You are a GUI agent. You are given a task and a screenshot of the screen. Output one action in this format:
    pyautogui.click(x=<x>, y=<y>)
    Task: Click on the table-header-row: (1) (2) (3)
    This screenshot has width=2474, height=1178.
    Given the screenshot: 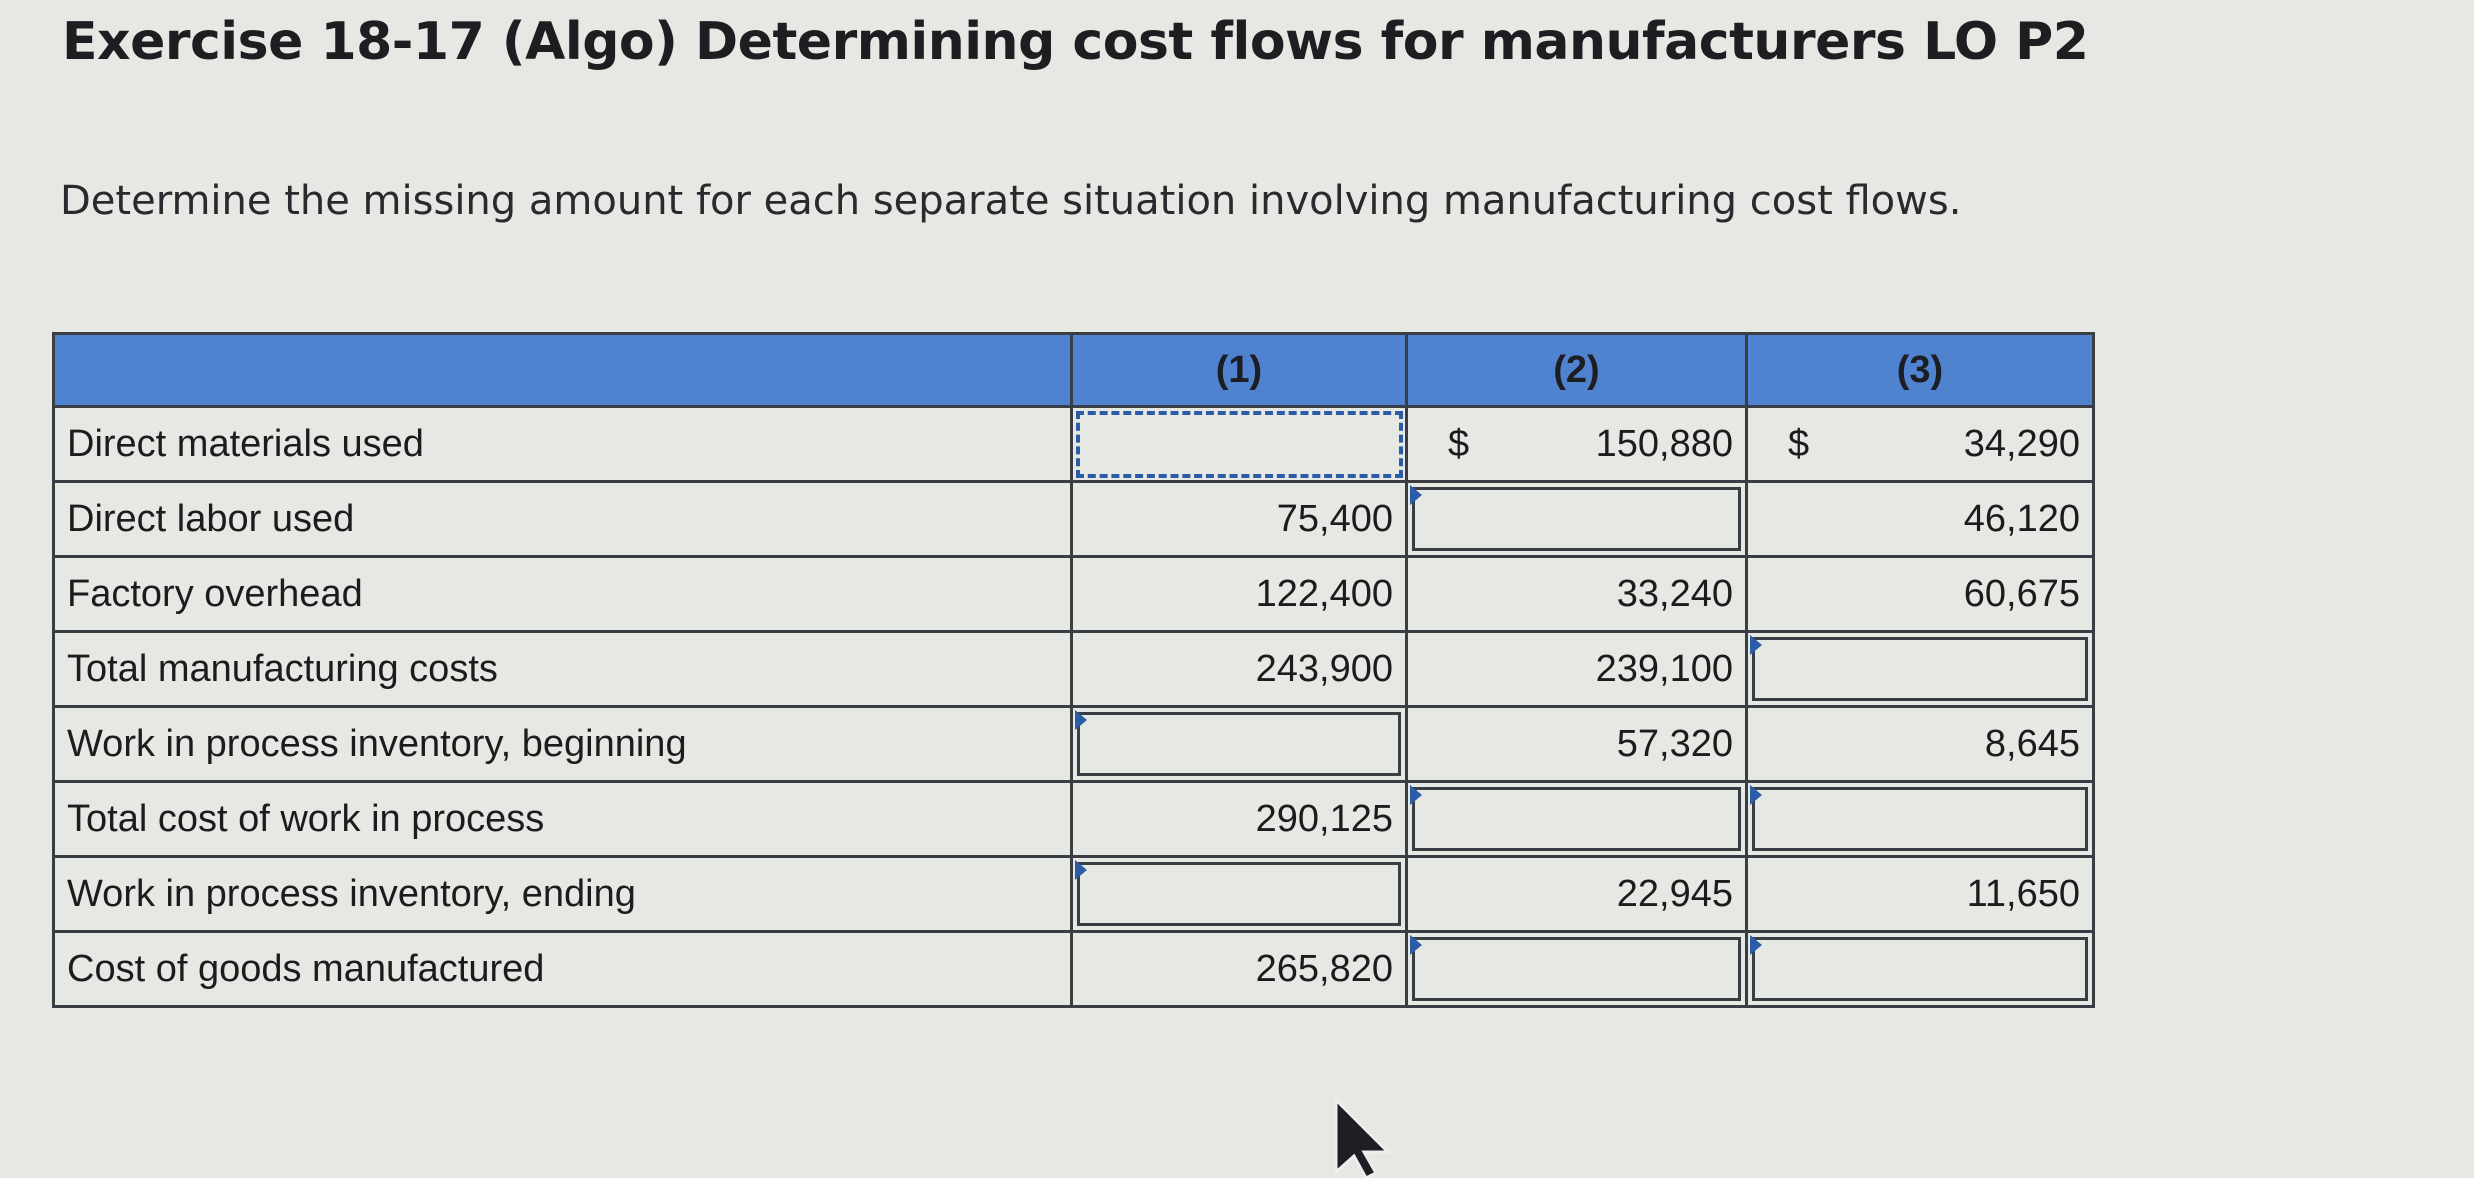 What is the action you would take?
    pyautogui.click(x=1073, y=370)
    